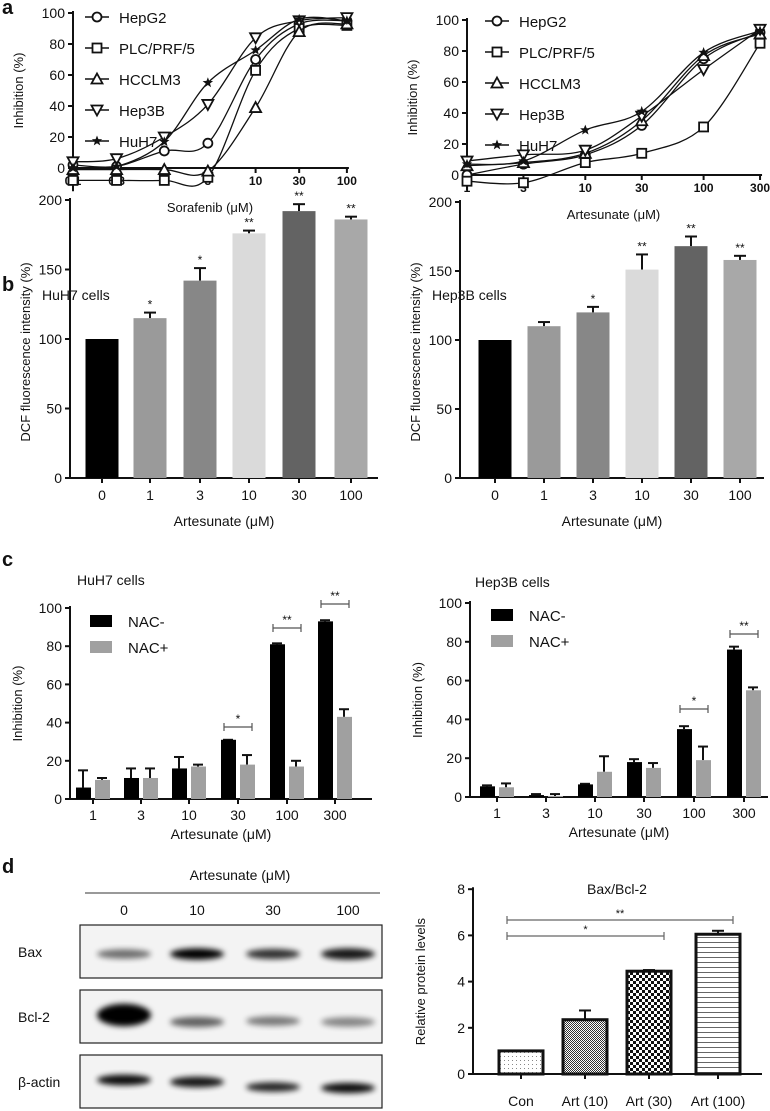 The image size is (770, 1111). Describe the element at coordinates (150, 80) in the screenshot. I see `legend-label: HCCLM3` at that location.